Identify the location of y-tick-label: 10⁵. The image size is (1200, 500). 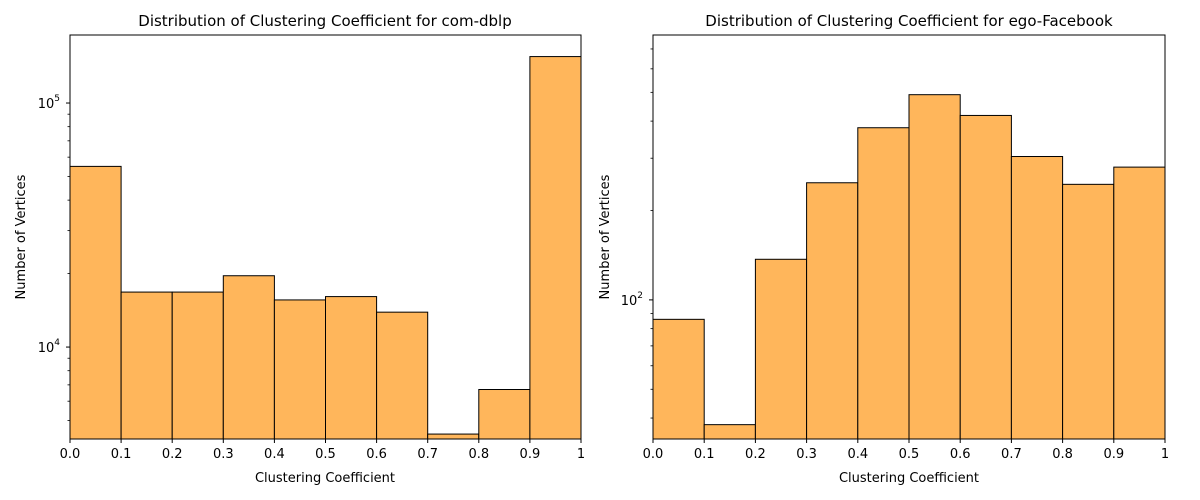
(49, 103).